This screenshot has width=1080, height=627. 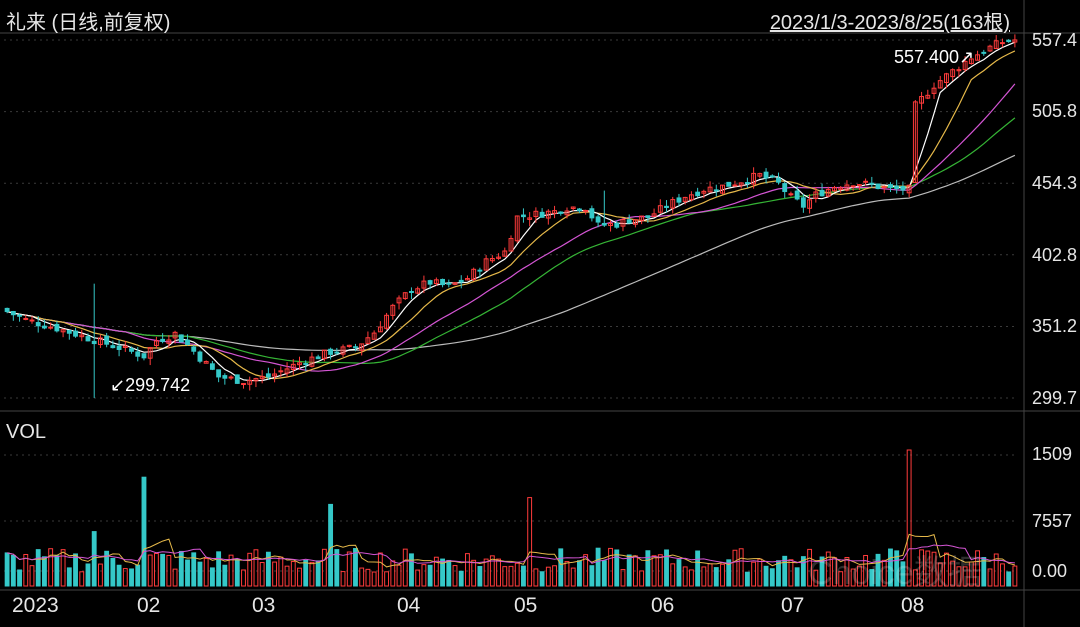 What do you see at coordinates (158, 385) in the screenshot?
I see `low-value: 299.742` at bounding box center [158, 385].